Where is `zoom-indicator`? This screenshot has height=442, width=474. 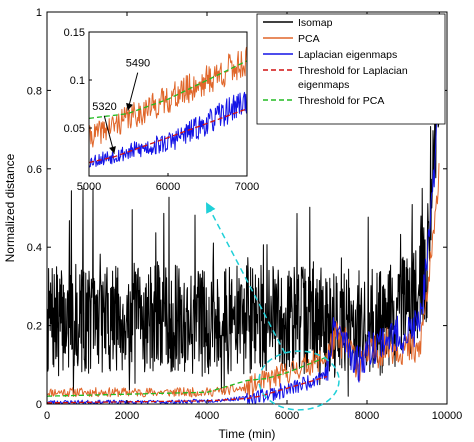 zoom-indicator is located at coordinates (273, 306).